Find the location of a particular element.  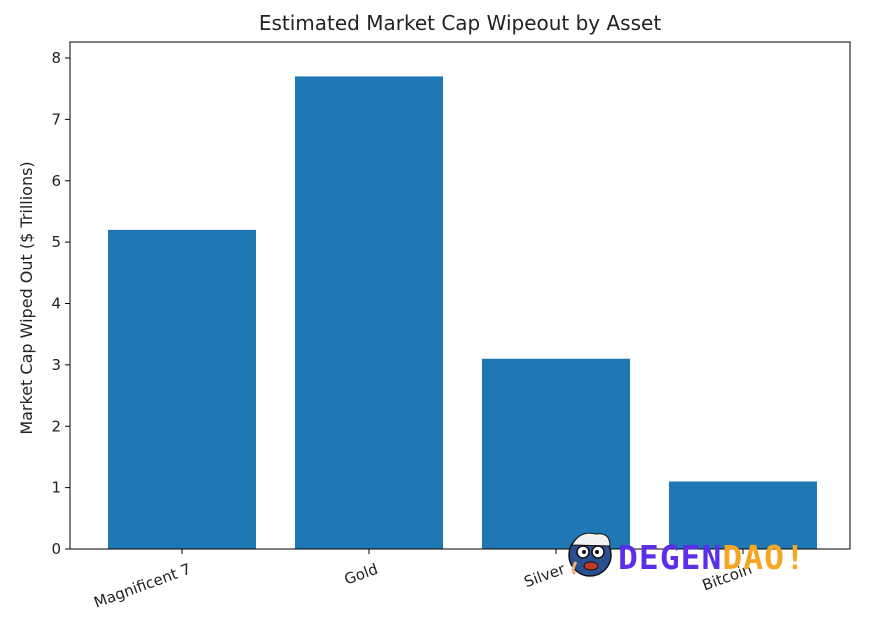

y-tick-label: 4 is located at coordinates (56, 304).